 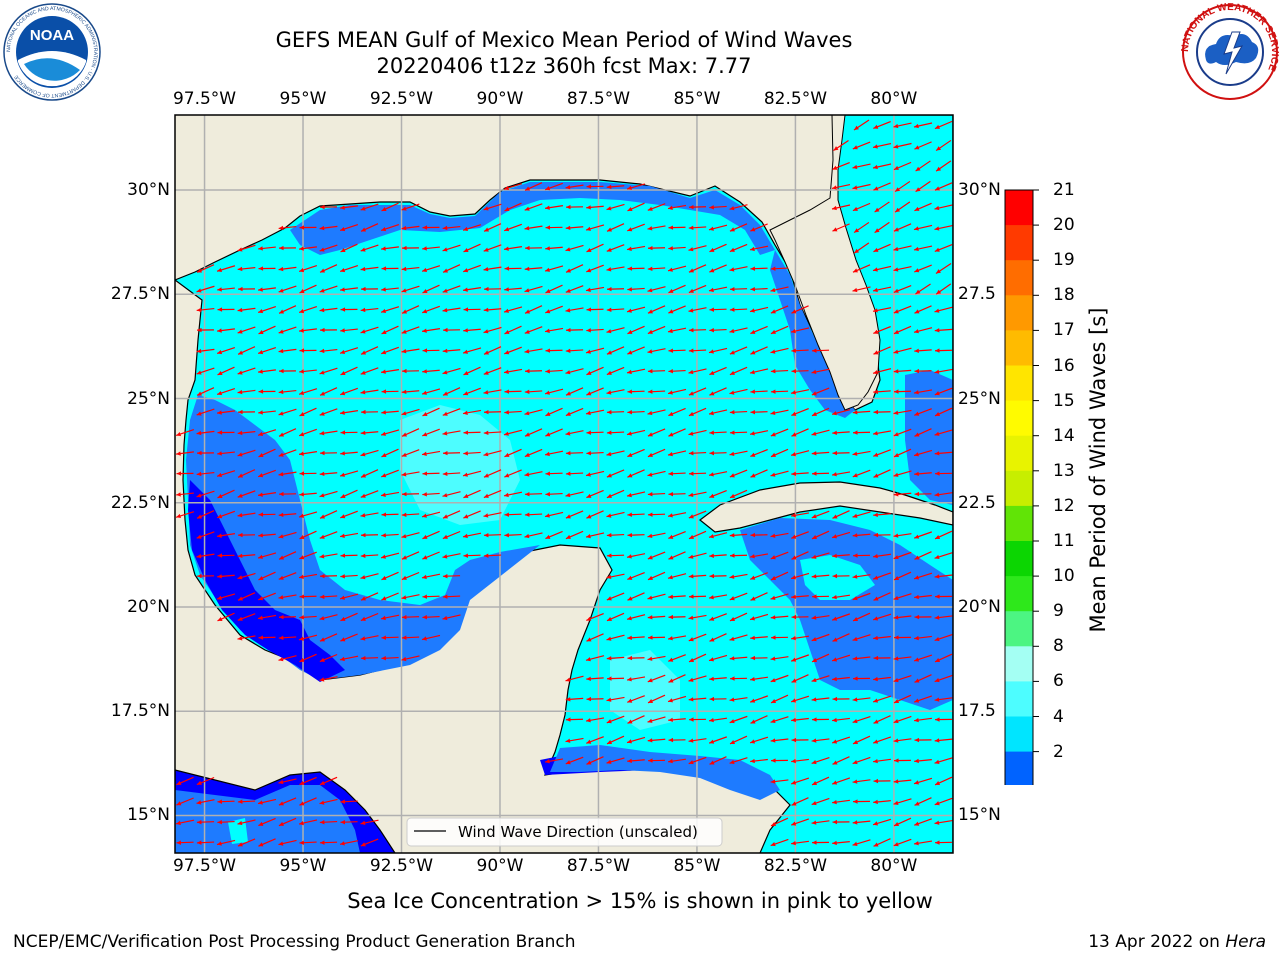 I want to click on lat-tick-left: 27.5°N, so click(x=140, y=294).